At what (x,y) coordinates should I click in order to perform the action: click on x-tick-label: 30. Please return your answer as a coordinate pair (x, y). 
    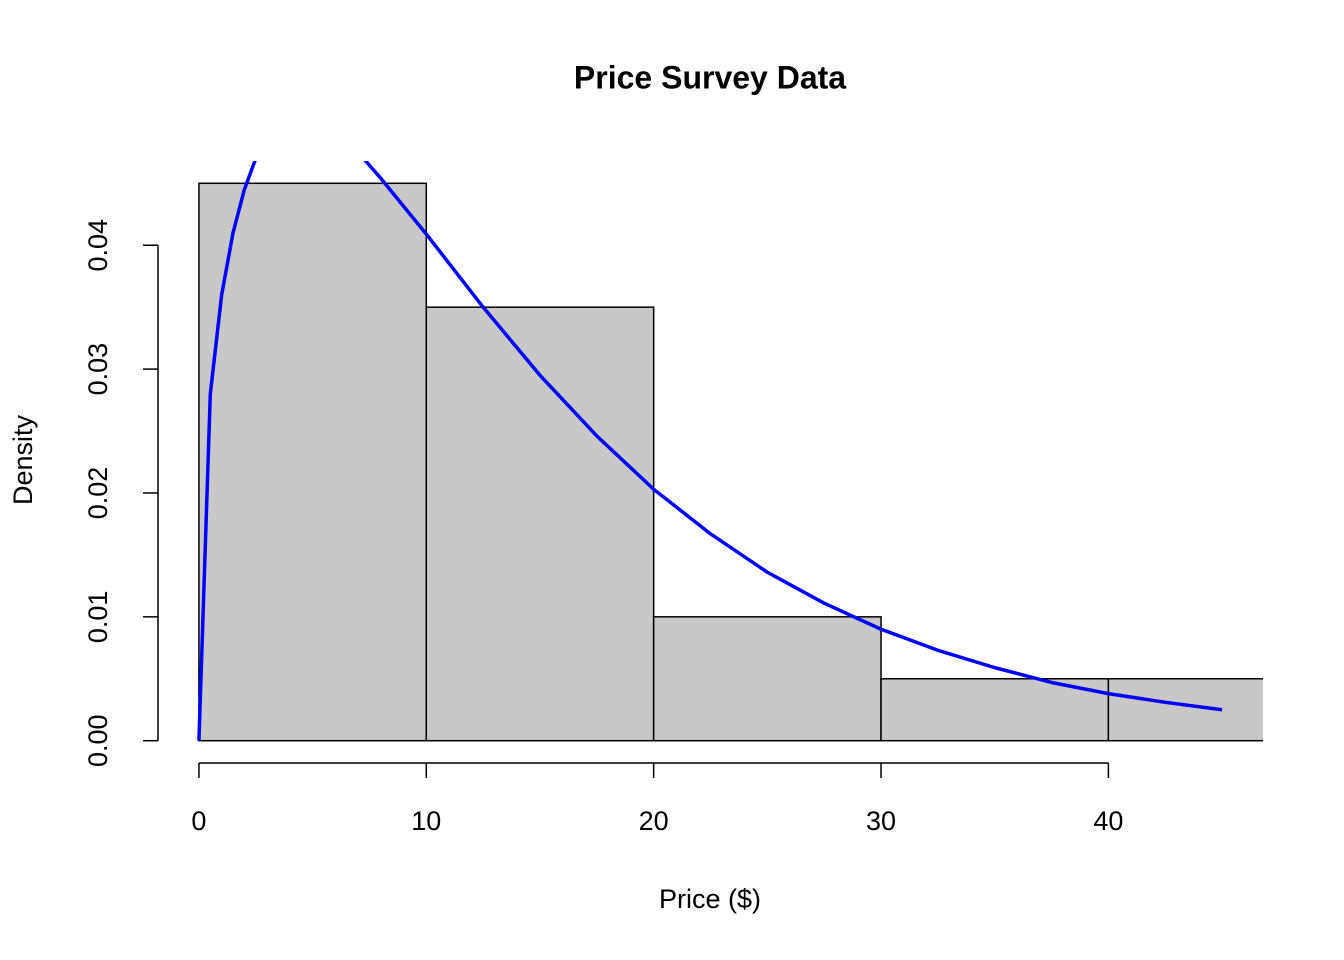
    Looking at the image, I should click on (881, 821).